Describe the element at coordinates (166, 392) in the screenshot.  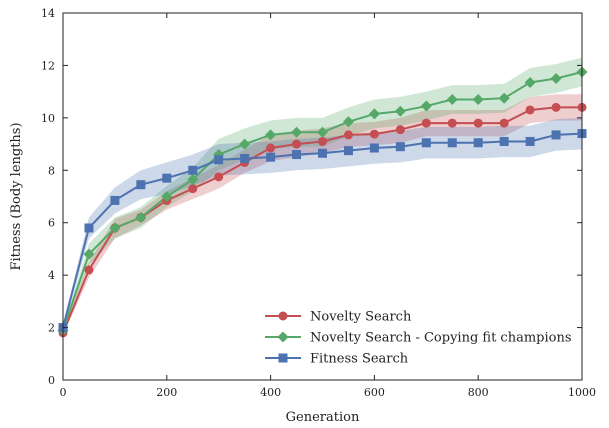
I see `x-tick-label: 200` at that location.